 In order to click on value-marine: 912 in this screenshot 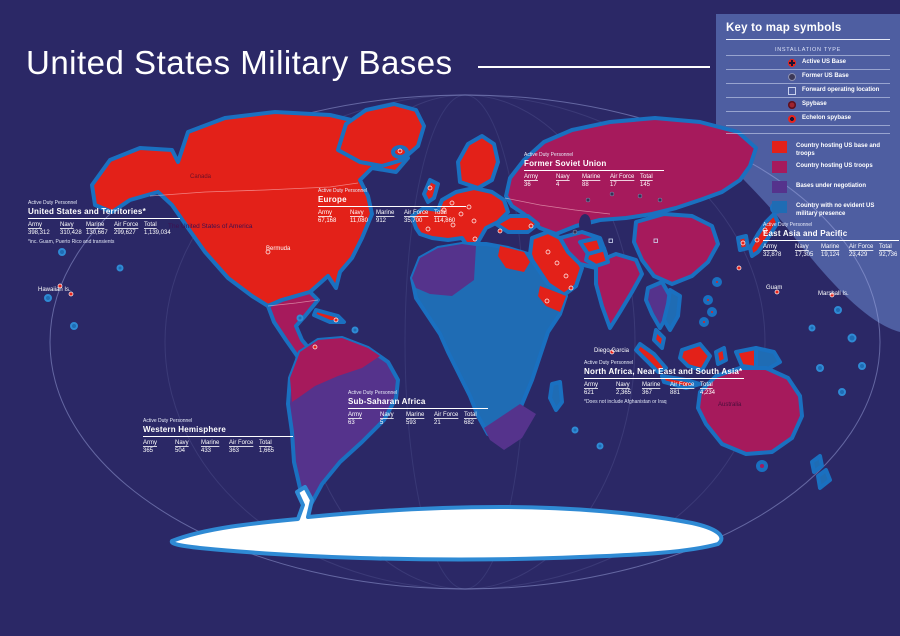, I will do `click(381, 221)`.